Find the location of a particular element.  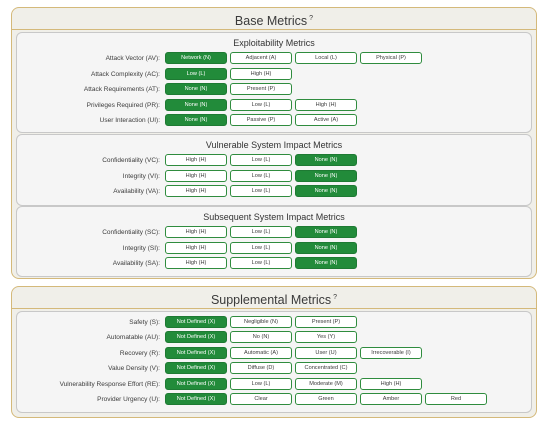

option-button-irrecoverable: Irrecoverable (I) is located at coordinates (391, 352).